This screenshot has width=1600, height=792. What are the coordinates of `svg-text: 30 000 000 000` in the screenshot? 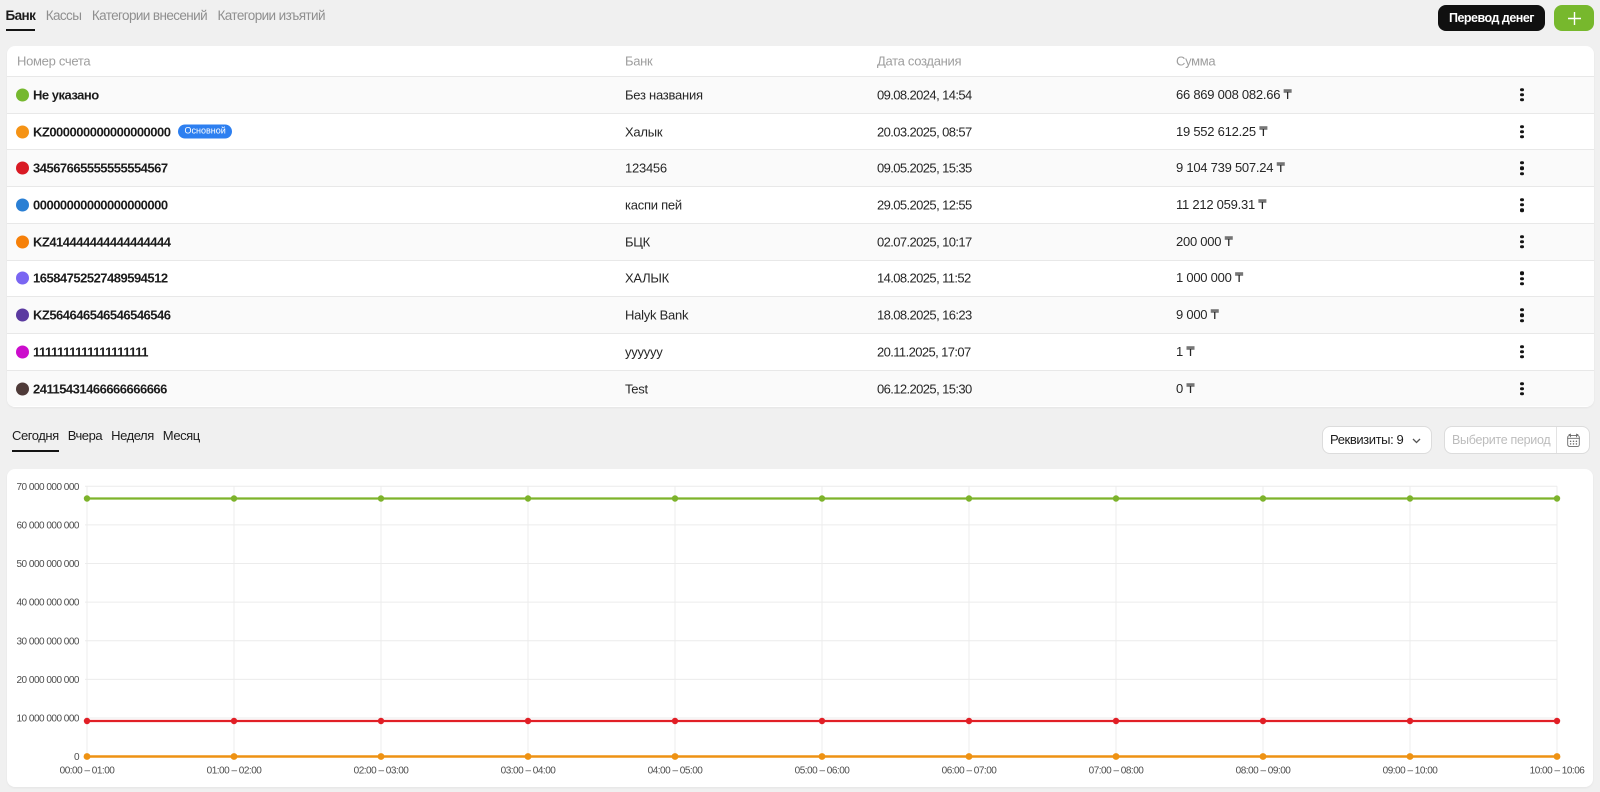 It's located at (47, 641).